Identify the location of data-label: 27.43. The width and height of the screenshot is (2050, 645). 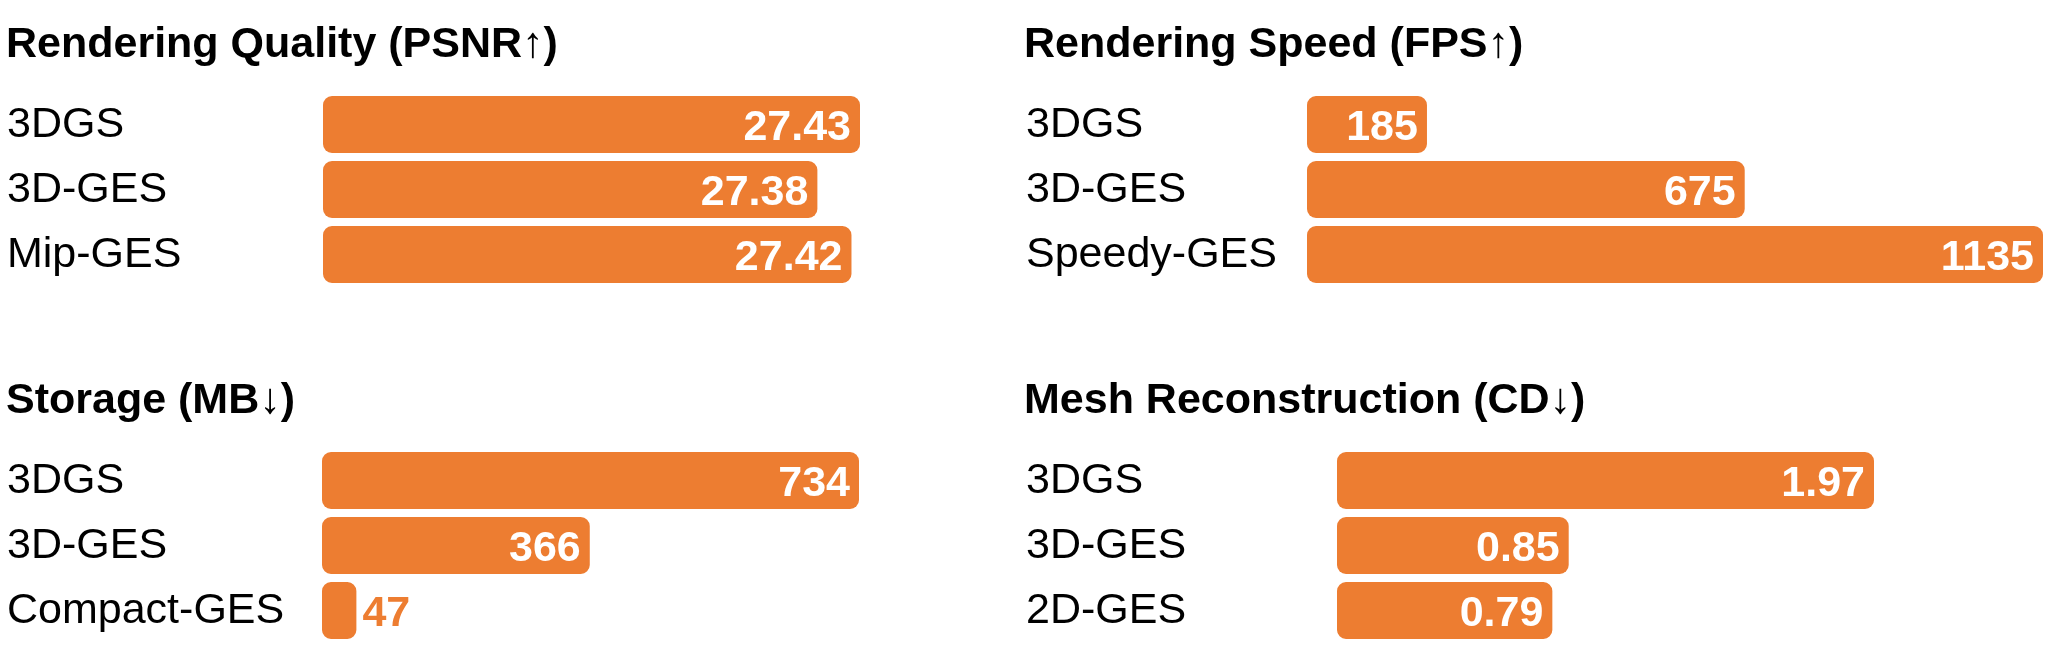
(797, 124).